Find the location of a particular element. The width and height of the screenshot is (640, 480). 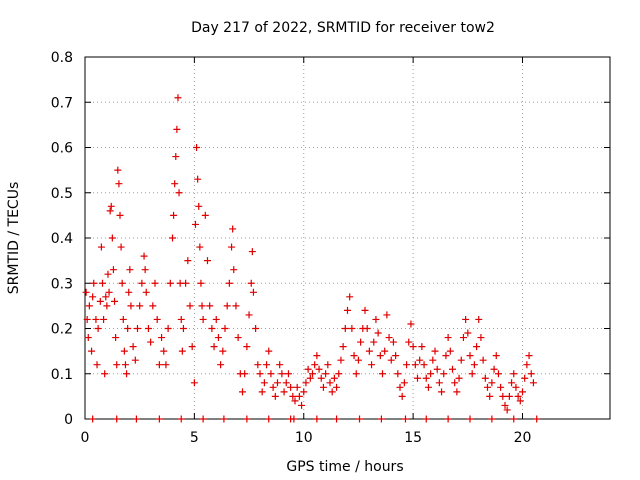

x-tick-label: 10 is located at coordinates (304, 438).